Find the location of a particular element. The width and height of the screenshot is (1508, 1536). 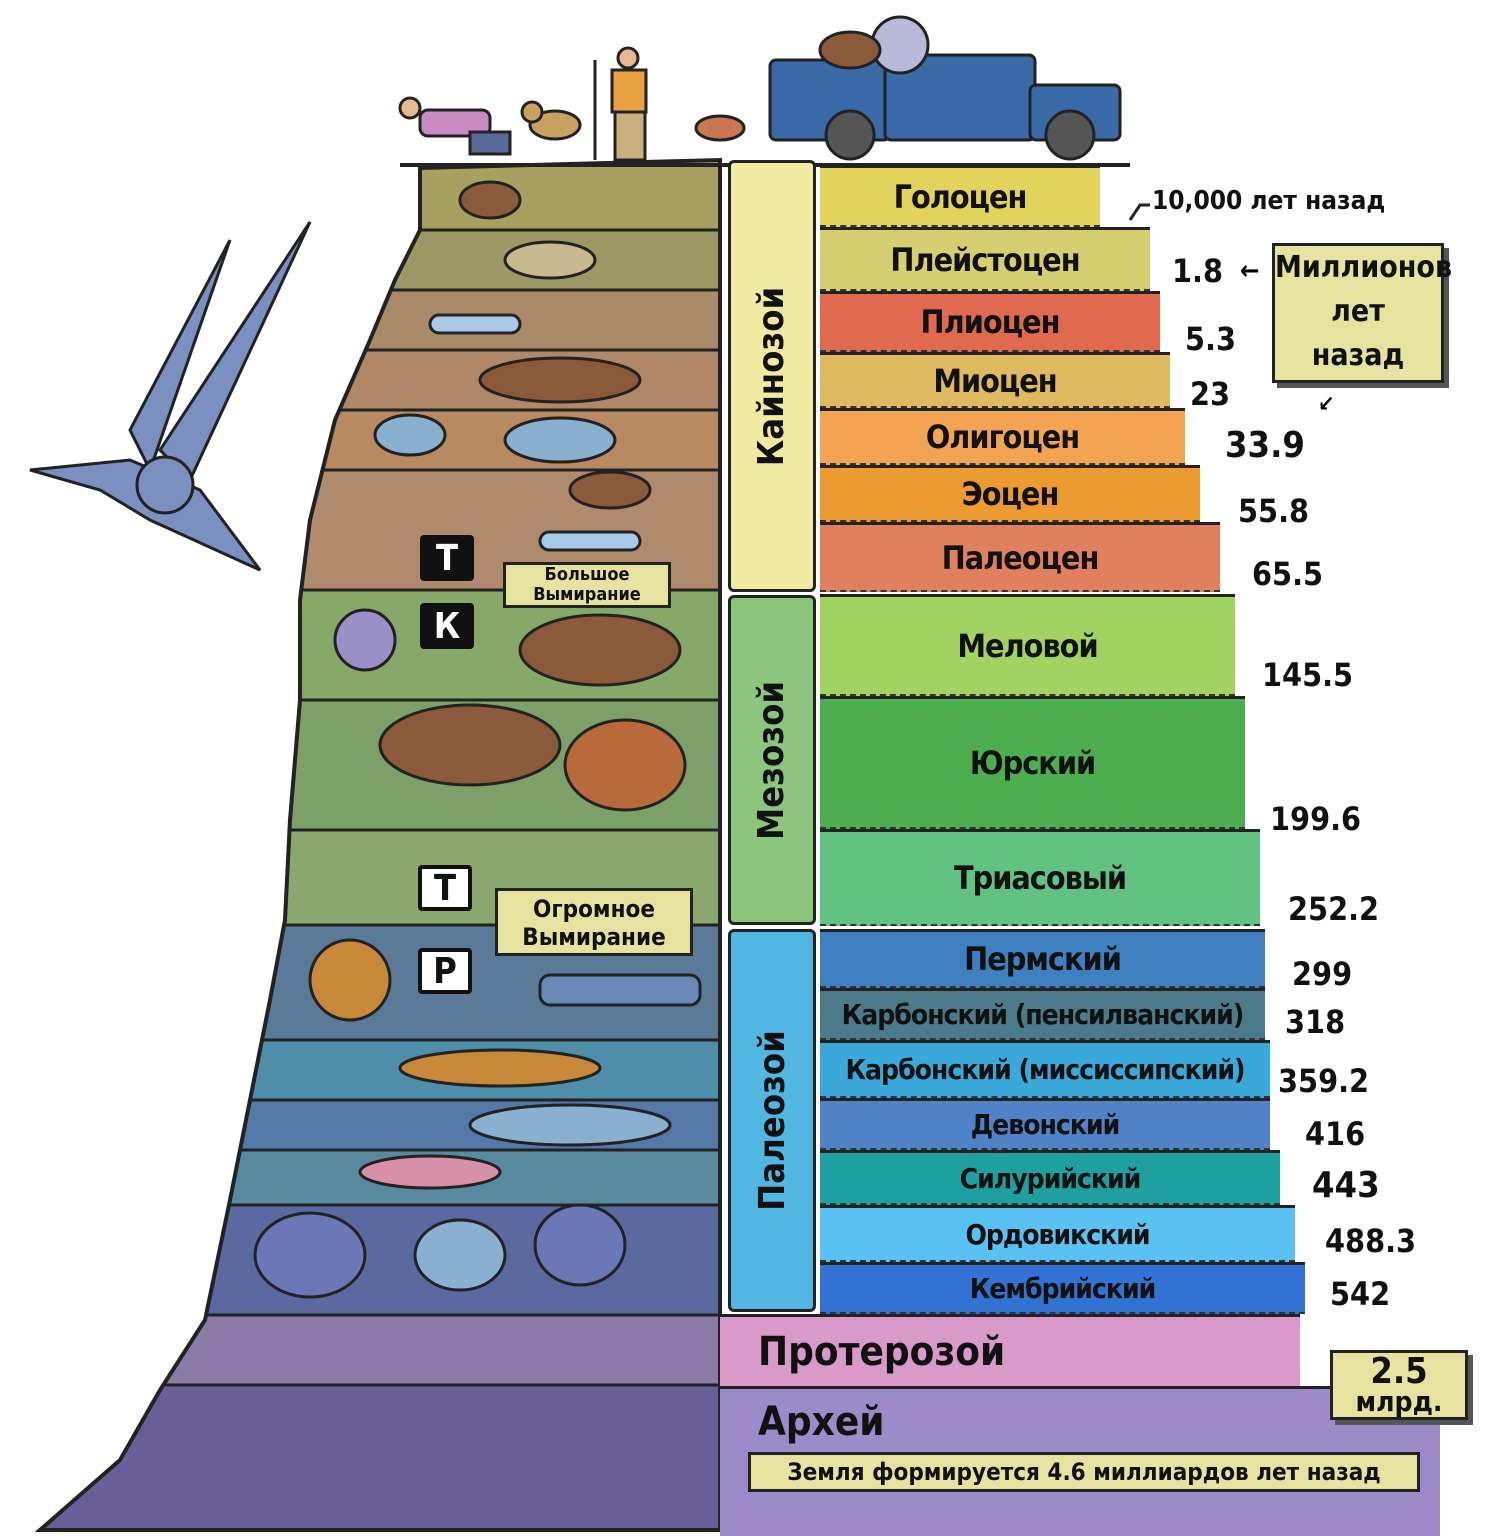

billion-years-box: 2.5 млрд. is located at coordinates (1399, 1385).